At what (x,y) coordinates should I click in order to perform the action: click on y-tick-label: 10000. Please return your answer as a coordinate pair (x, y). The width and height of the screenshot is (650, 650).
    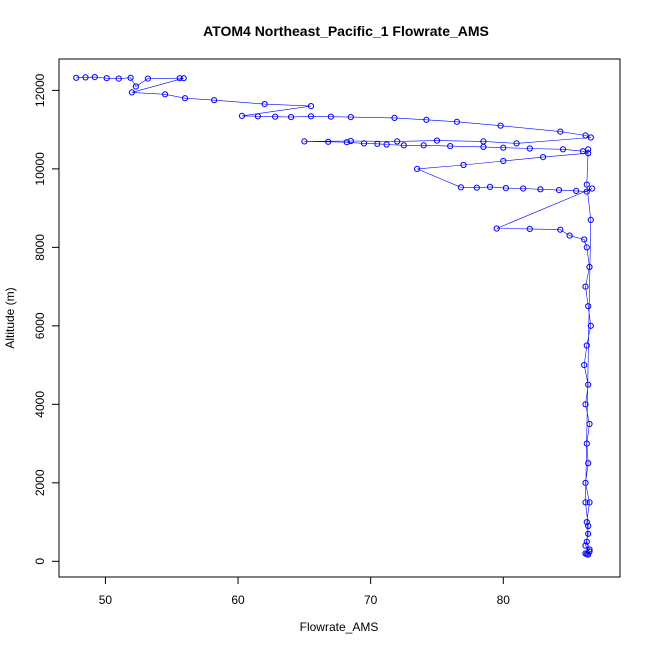
    Looking at the image, I should click on (40, 169).